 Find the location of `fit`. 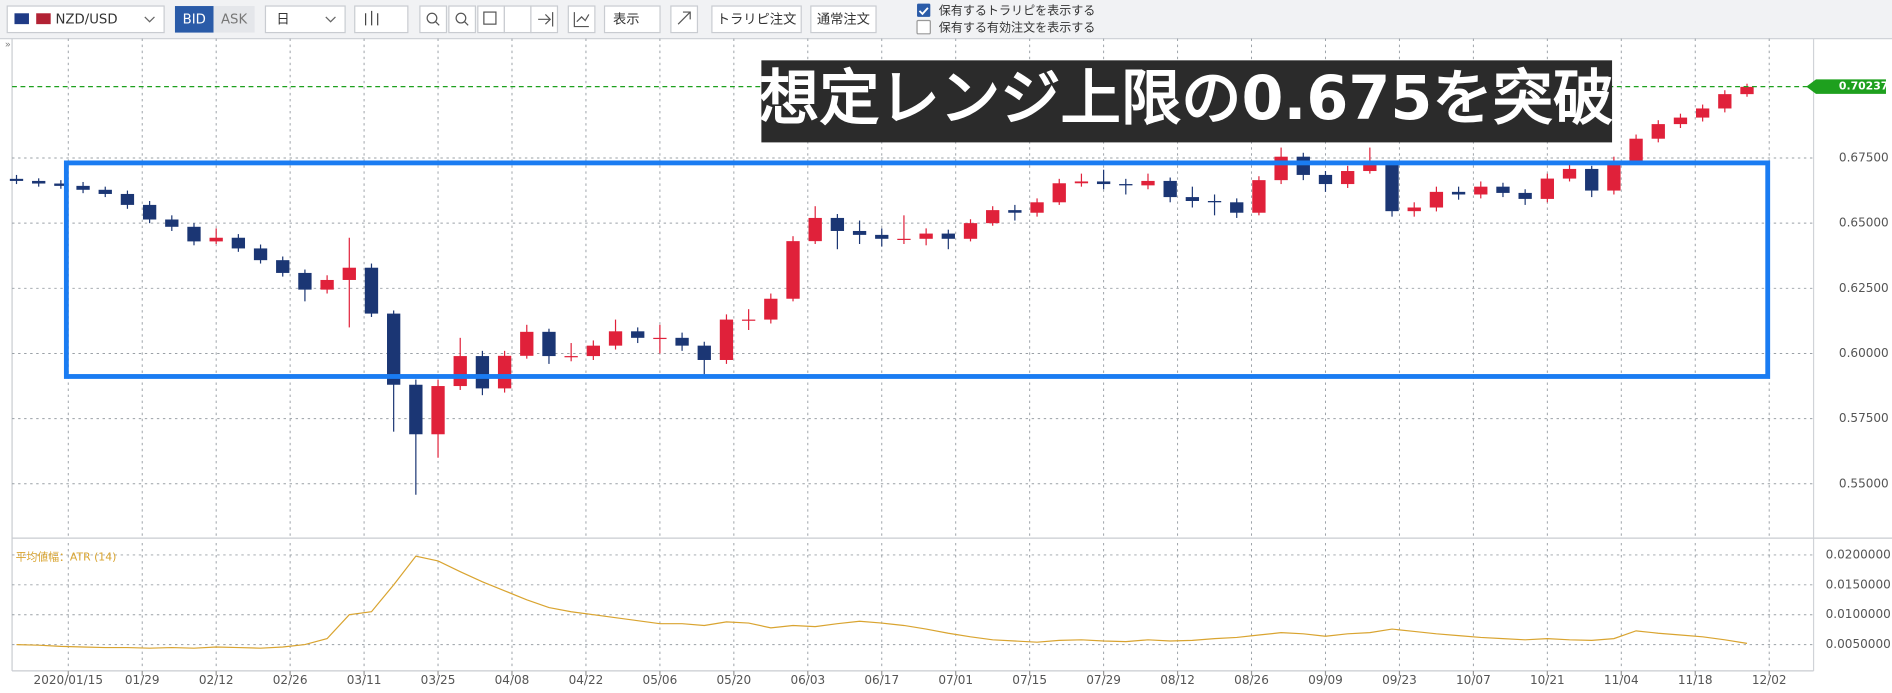

fit is located at coordinates (491, 19).